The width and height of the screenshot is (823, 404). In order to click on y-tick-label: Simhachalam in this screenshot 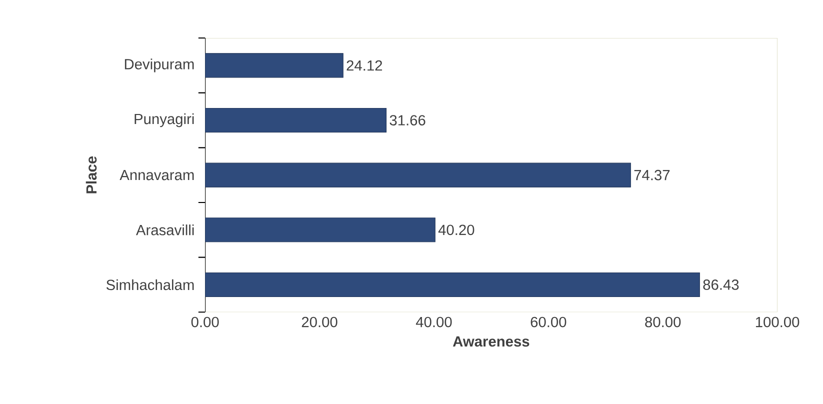, I will do `click(150, 284)`.